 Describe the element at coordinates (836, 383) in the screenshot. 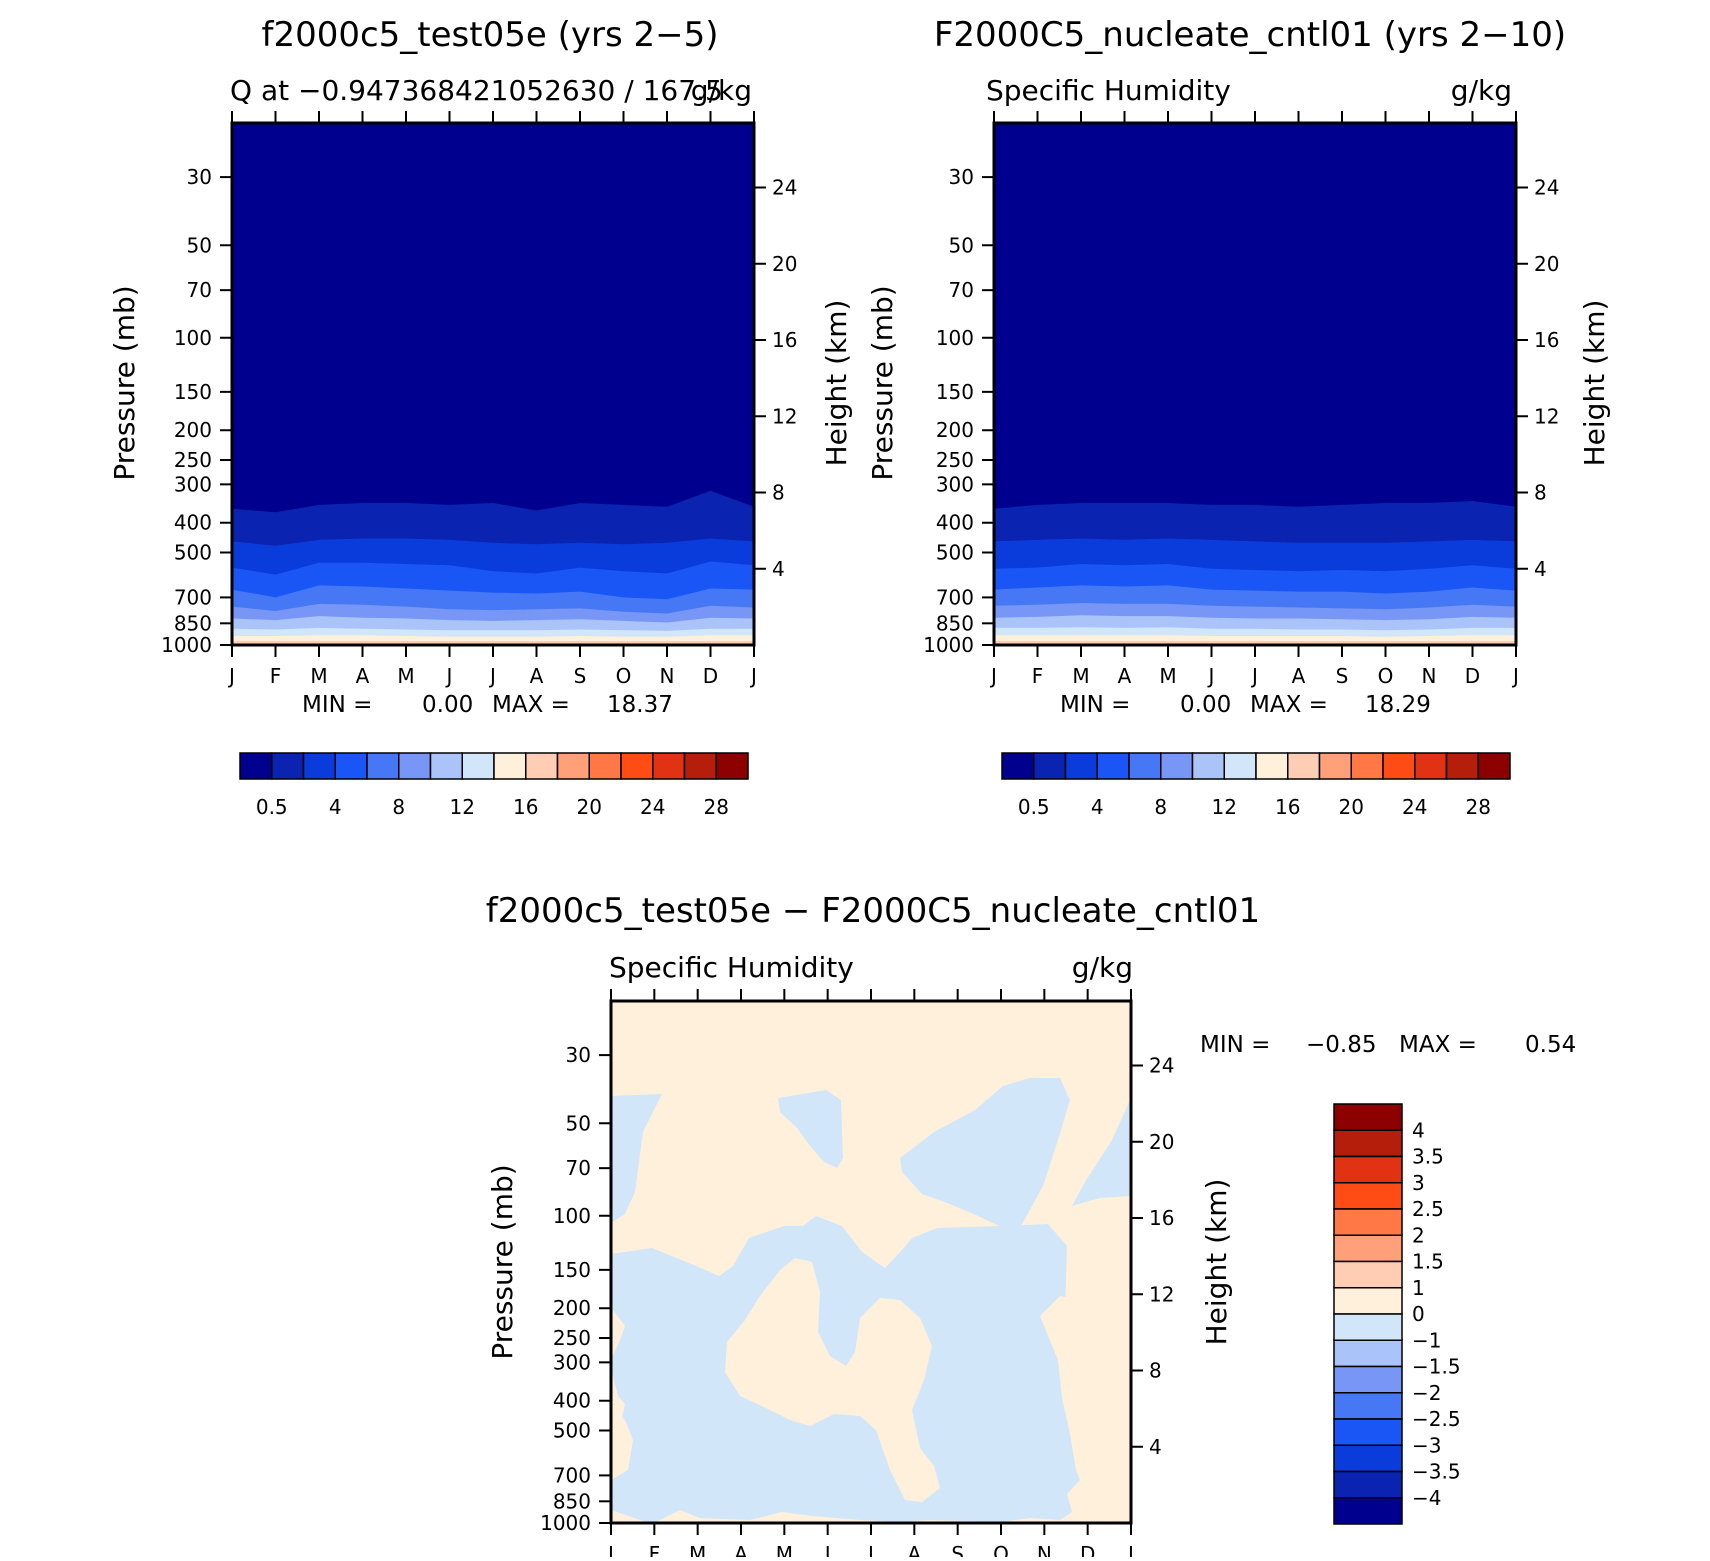

I see `panel1-ylabel-right: Height (km)` at that location.